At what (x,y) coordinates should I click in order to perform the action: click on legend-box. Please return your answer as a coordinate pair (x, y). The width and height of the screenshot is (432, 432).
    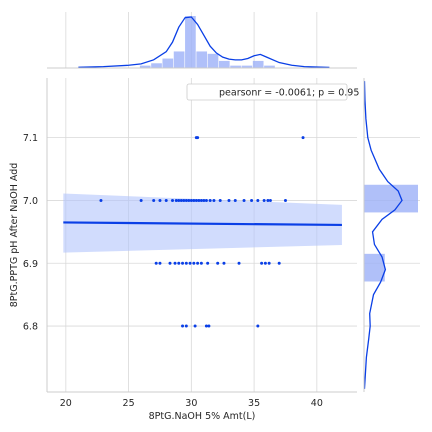
    Looking at the image, I should click on (267, 92).